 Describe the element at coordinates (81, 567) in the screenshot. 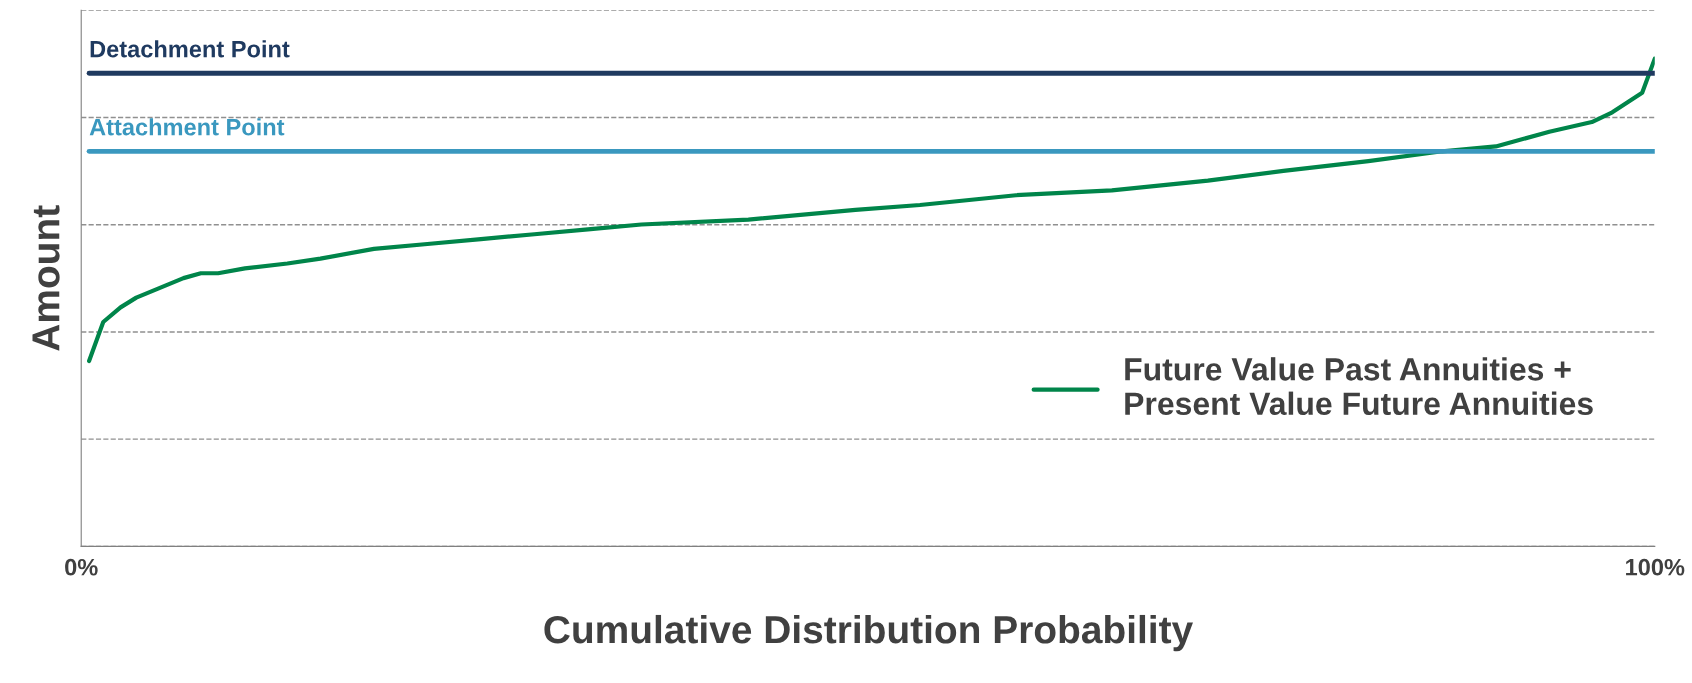

I see `x-tick-label: 0%` at that location.